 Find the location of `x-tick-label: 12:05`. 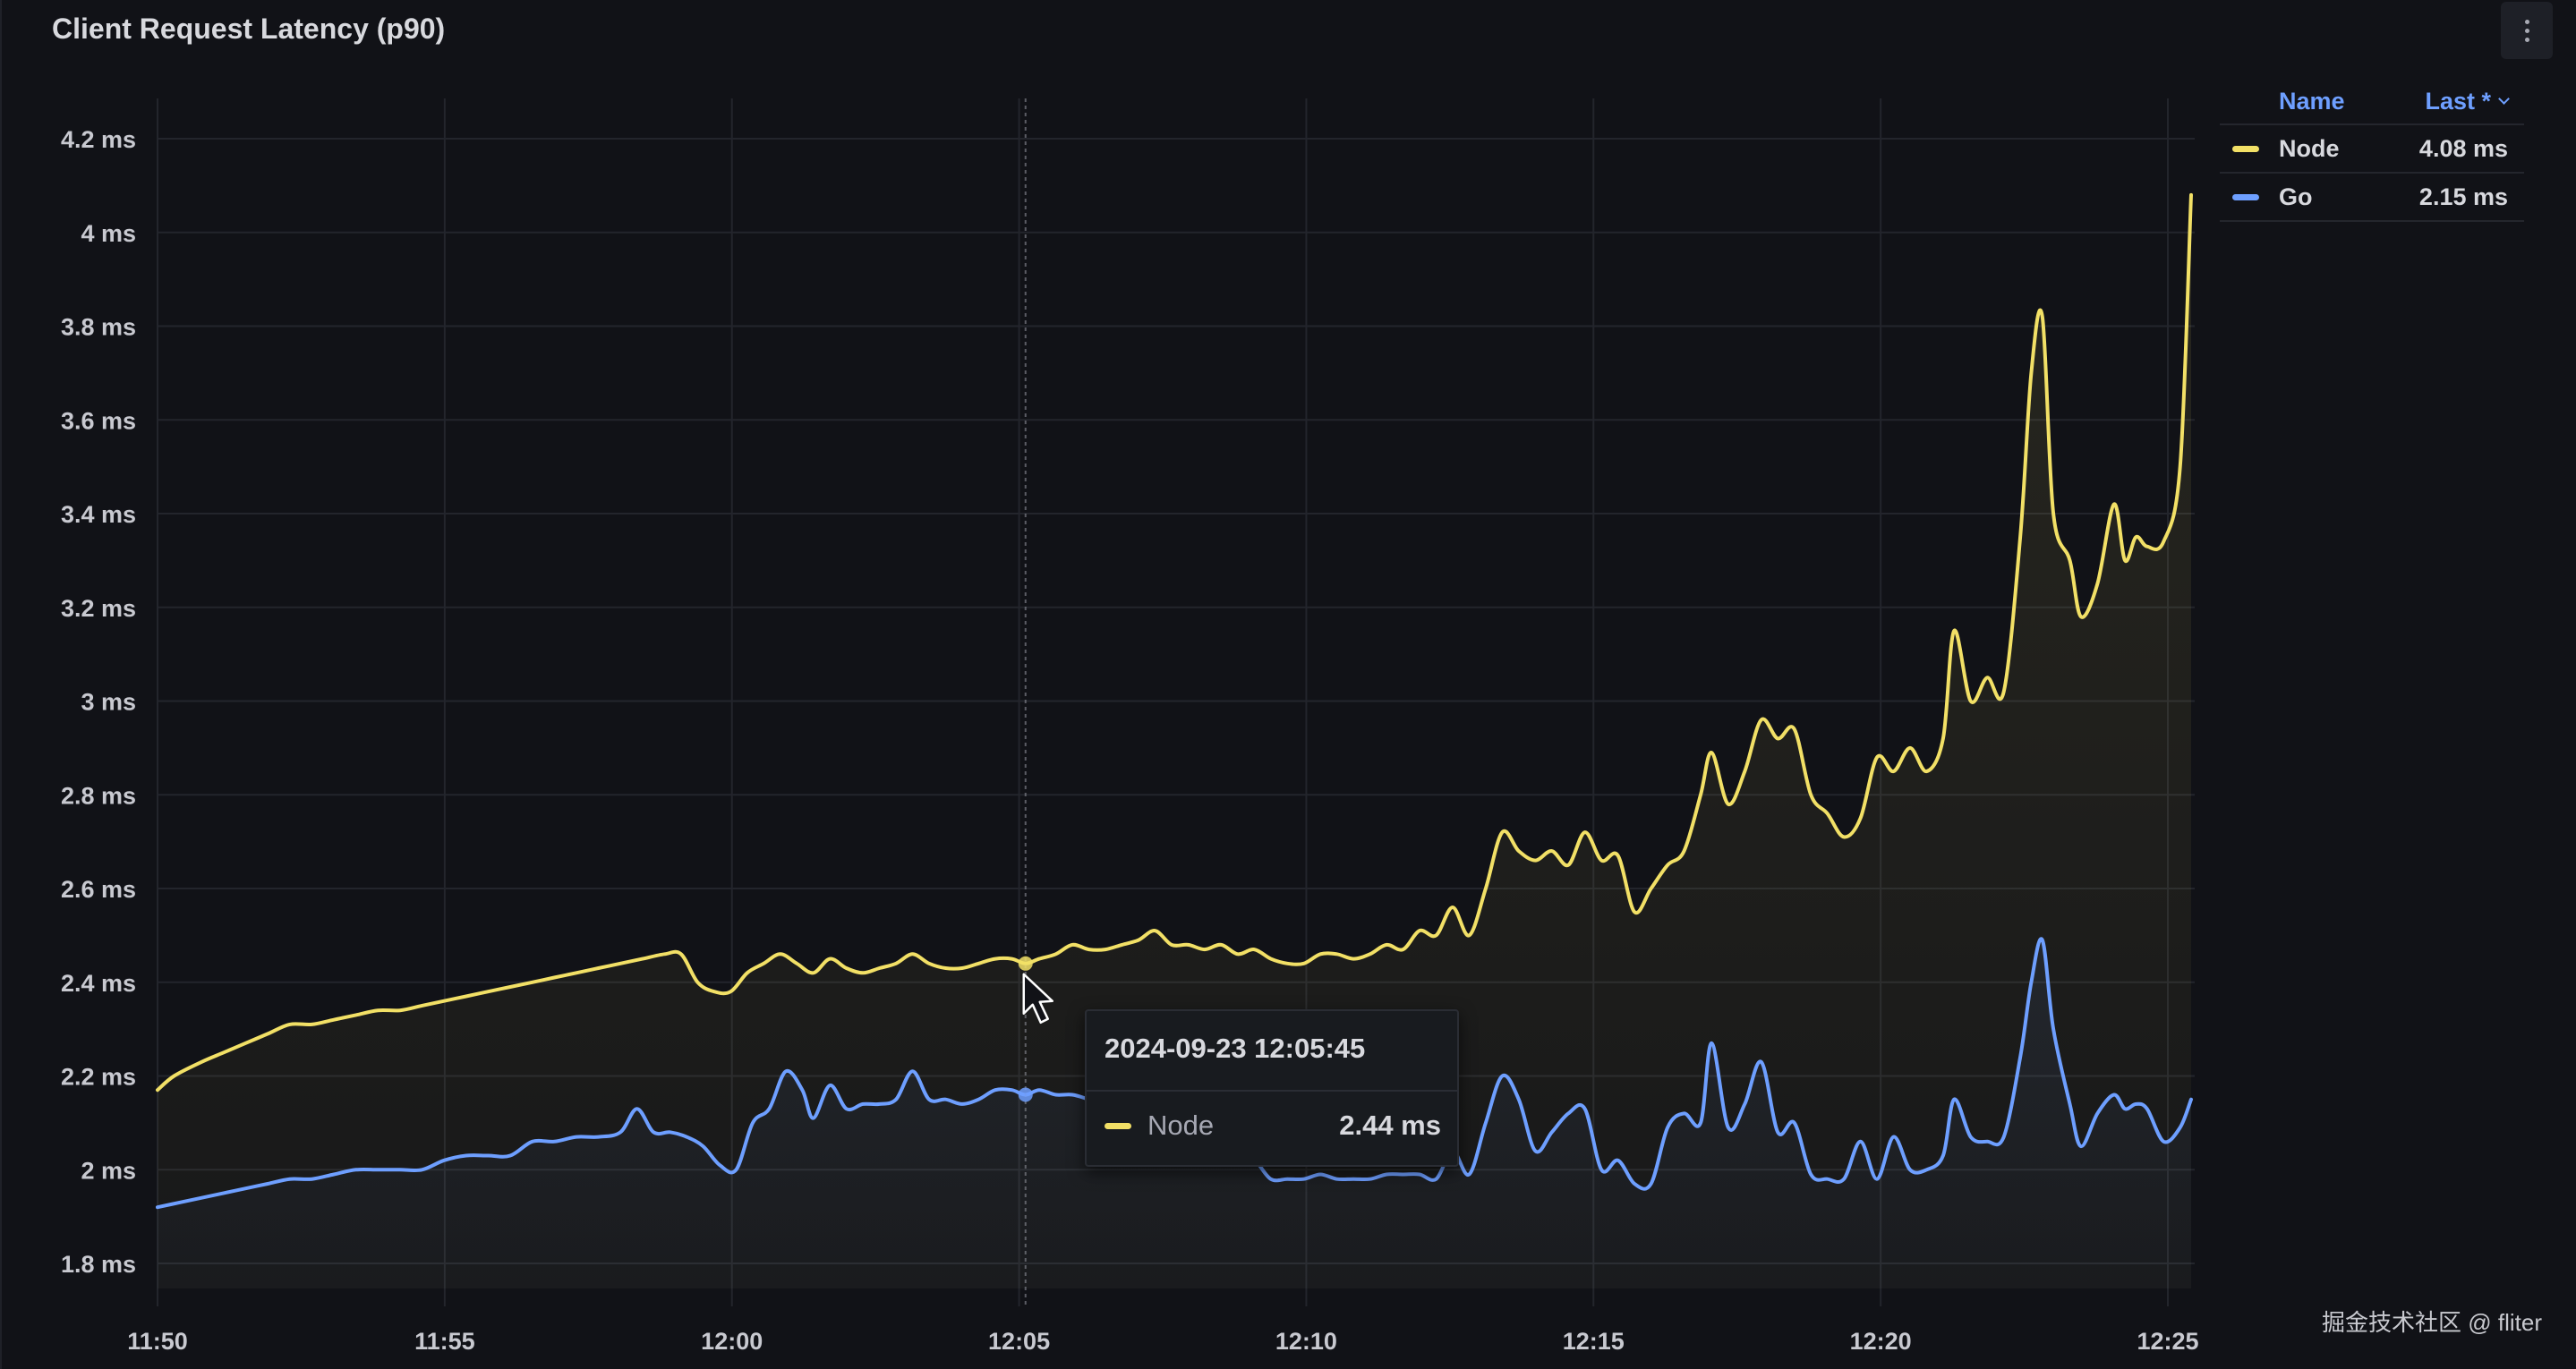

x-tick-label: 12:05 is located at coordinates (1019, 1341).